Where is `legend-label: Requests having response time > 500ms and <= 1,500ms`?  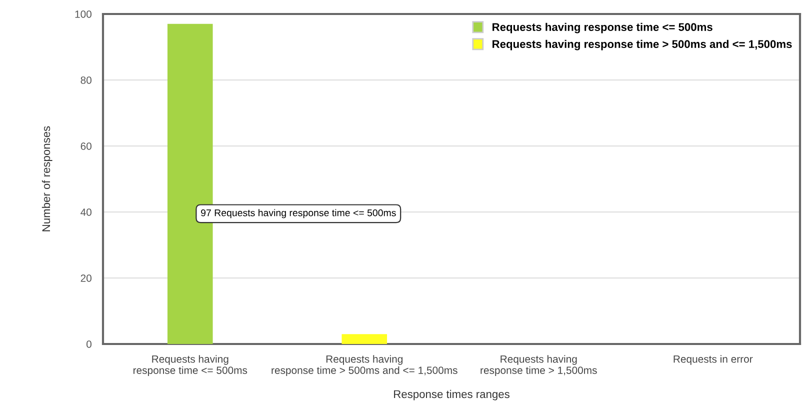 legend-label: Requests having response time > 500ms and <= 1,500ms is located at coordinates (642, 45).